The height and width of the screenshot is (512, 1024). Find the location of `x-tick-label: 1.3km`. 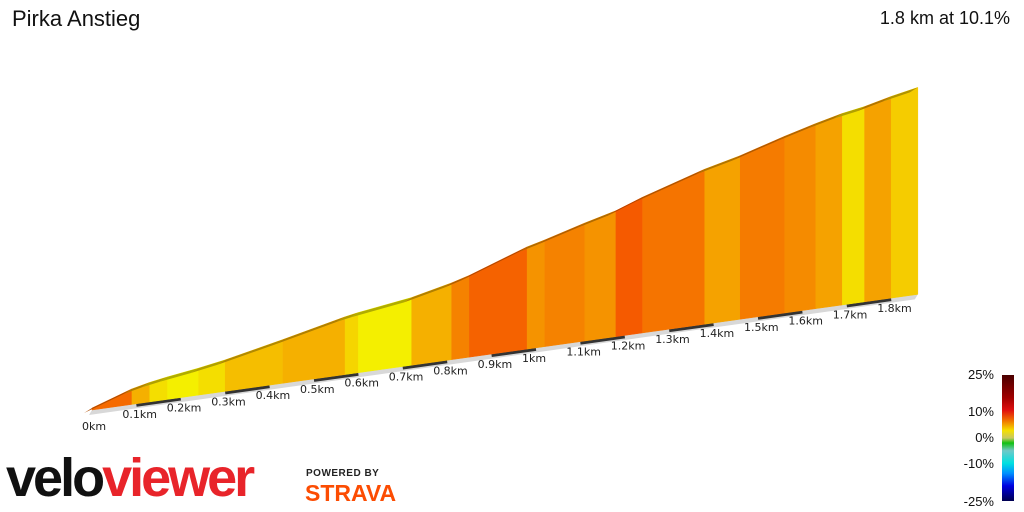

x-tick-label: 1.3km is located at coordinates (672, 339).